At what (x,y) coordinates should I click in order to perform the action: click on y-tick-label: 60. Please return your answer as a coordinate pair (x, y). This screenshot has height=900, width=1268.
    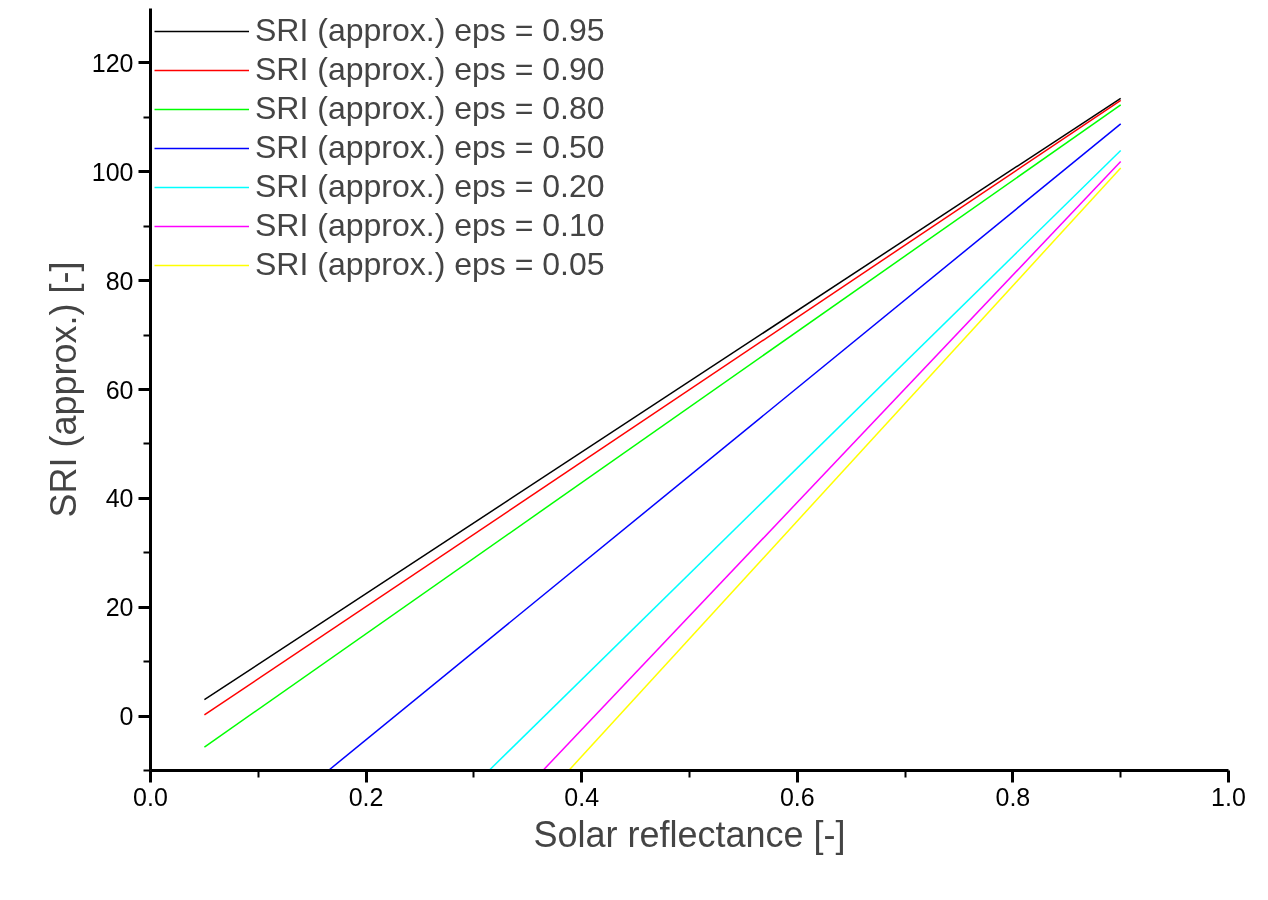
    Looking at the image, I should click on (119, 389).